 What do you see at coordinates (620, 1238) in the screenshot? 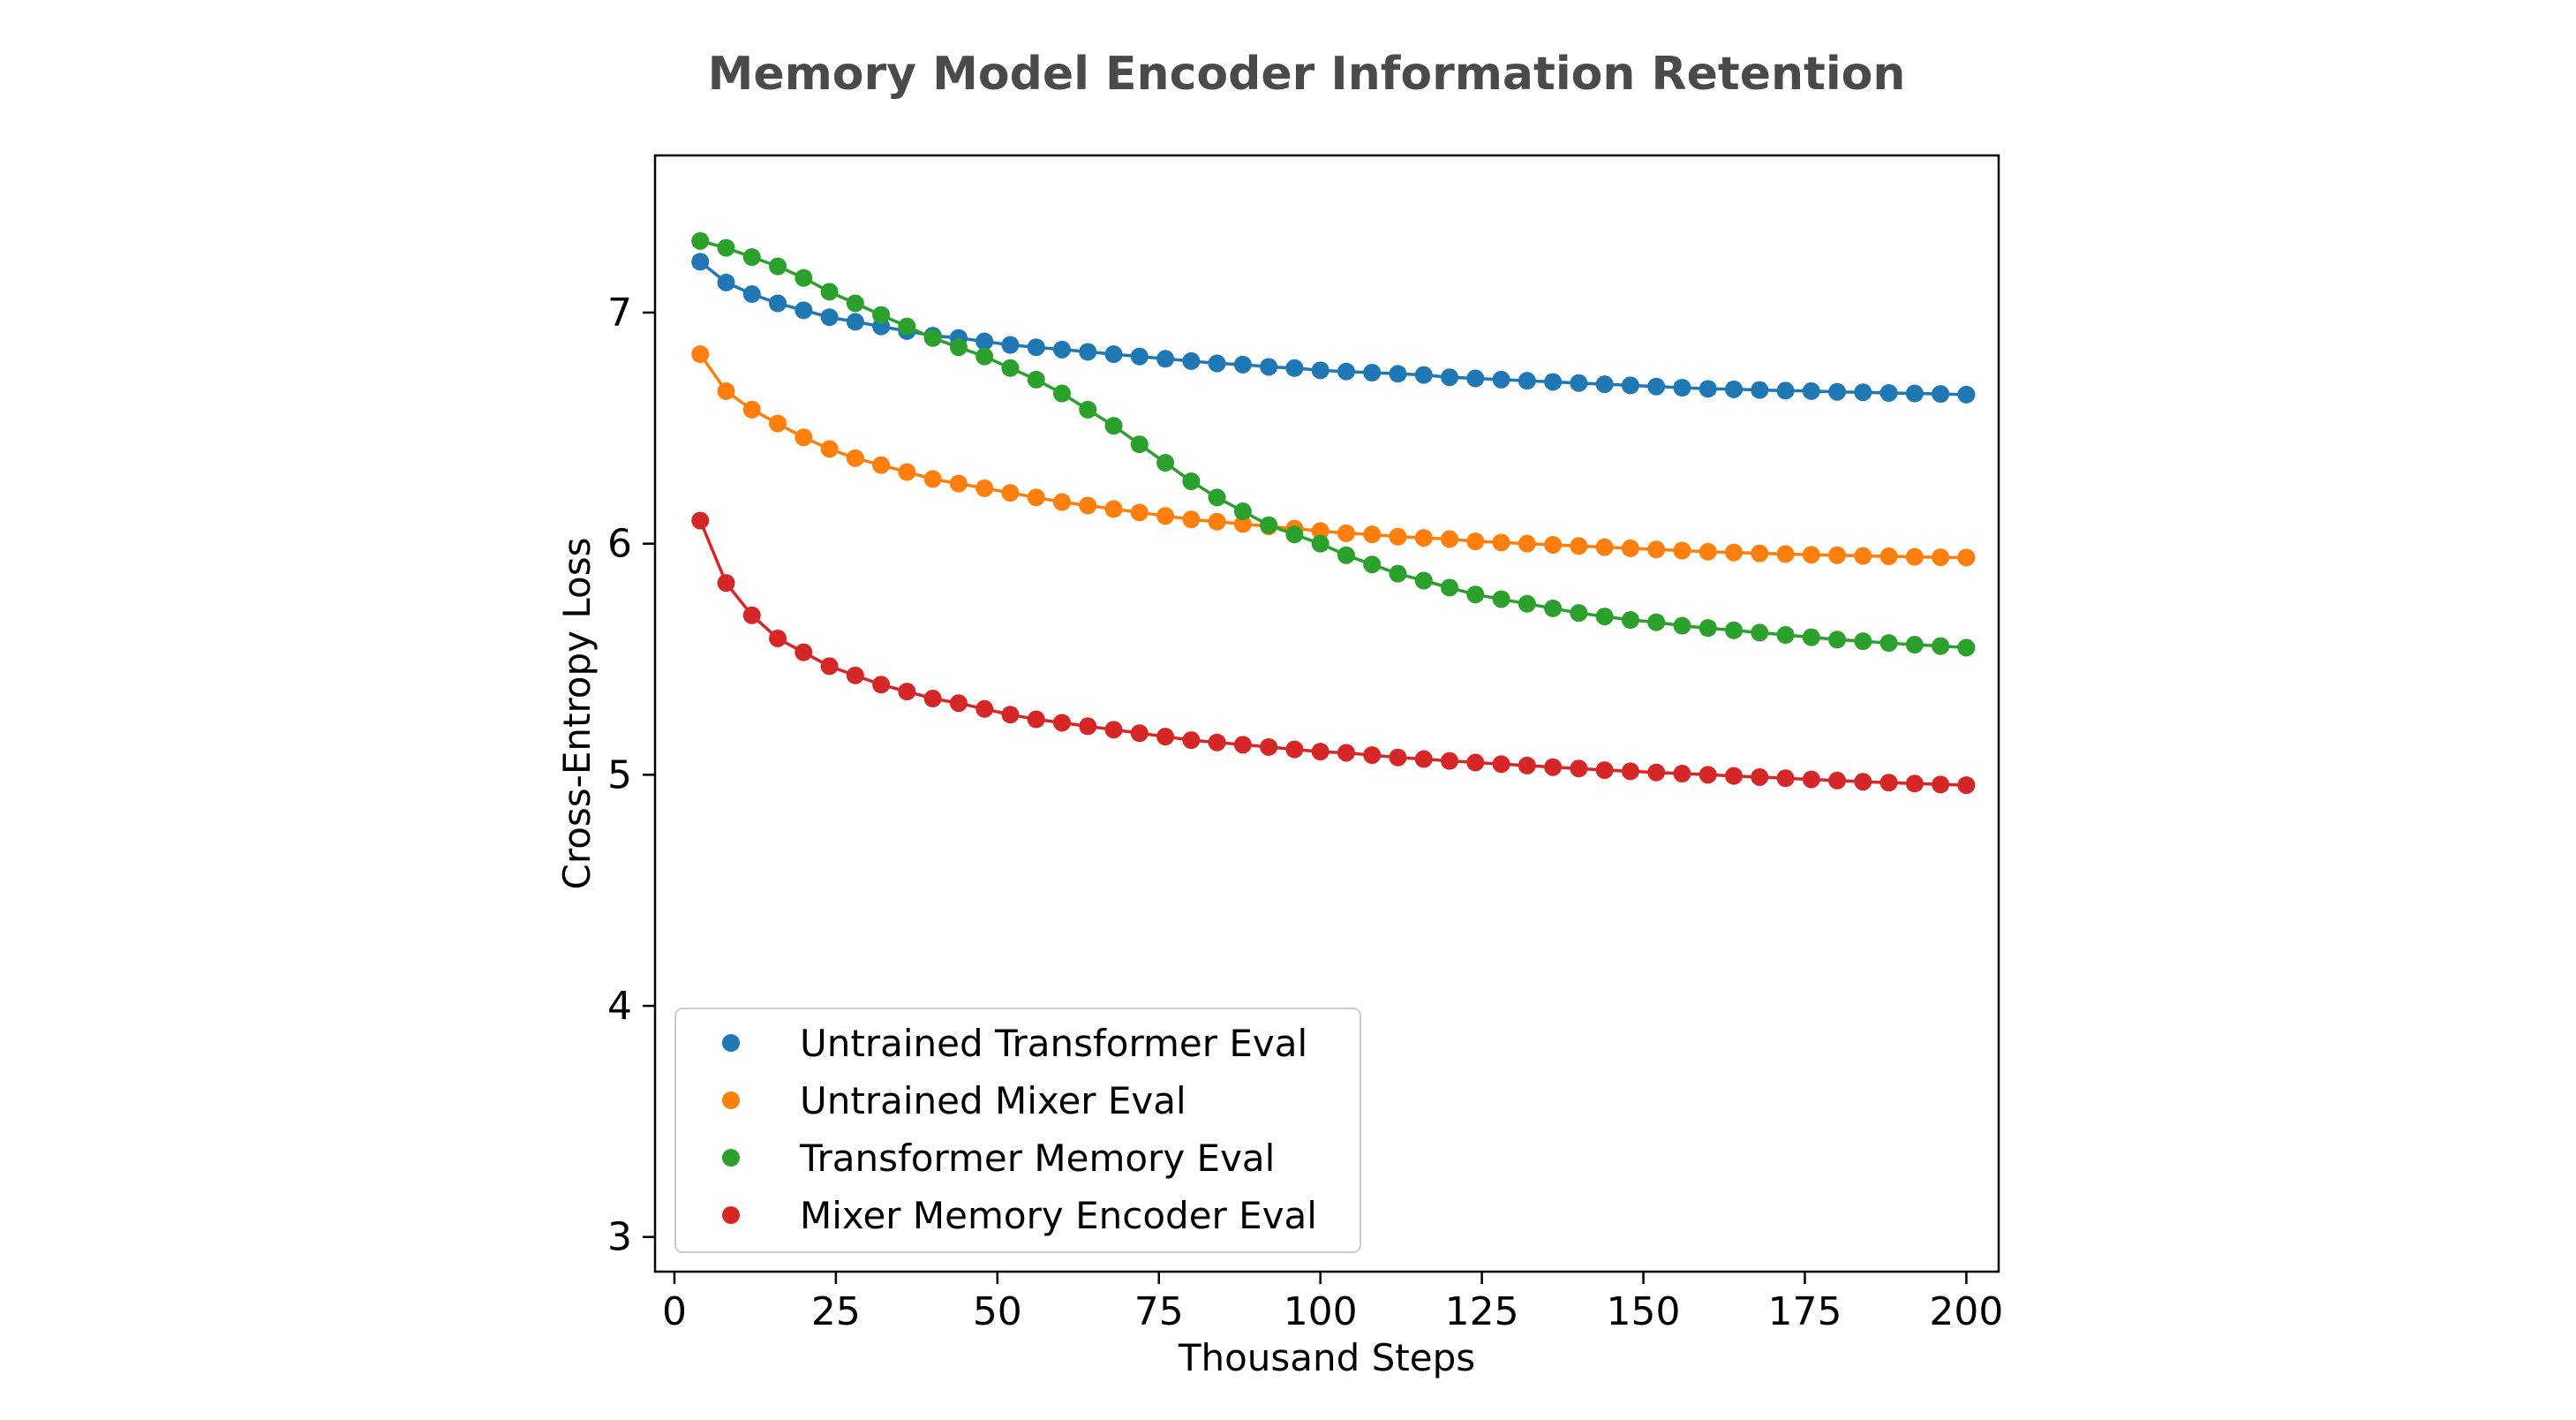
I see `y-tick-label: 3` at bounding box center [620, 1238].